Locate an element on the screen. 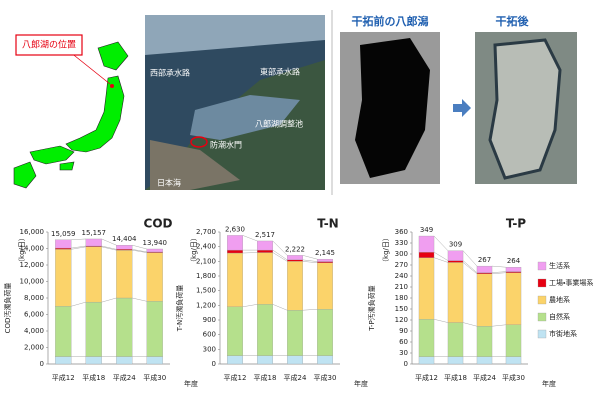 The width and height of the screenshot is (600, 400). y-tick-label: 120 is located at coordinates (401, 320).